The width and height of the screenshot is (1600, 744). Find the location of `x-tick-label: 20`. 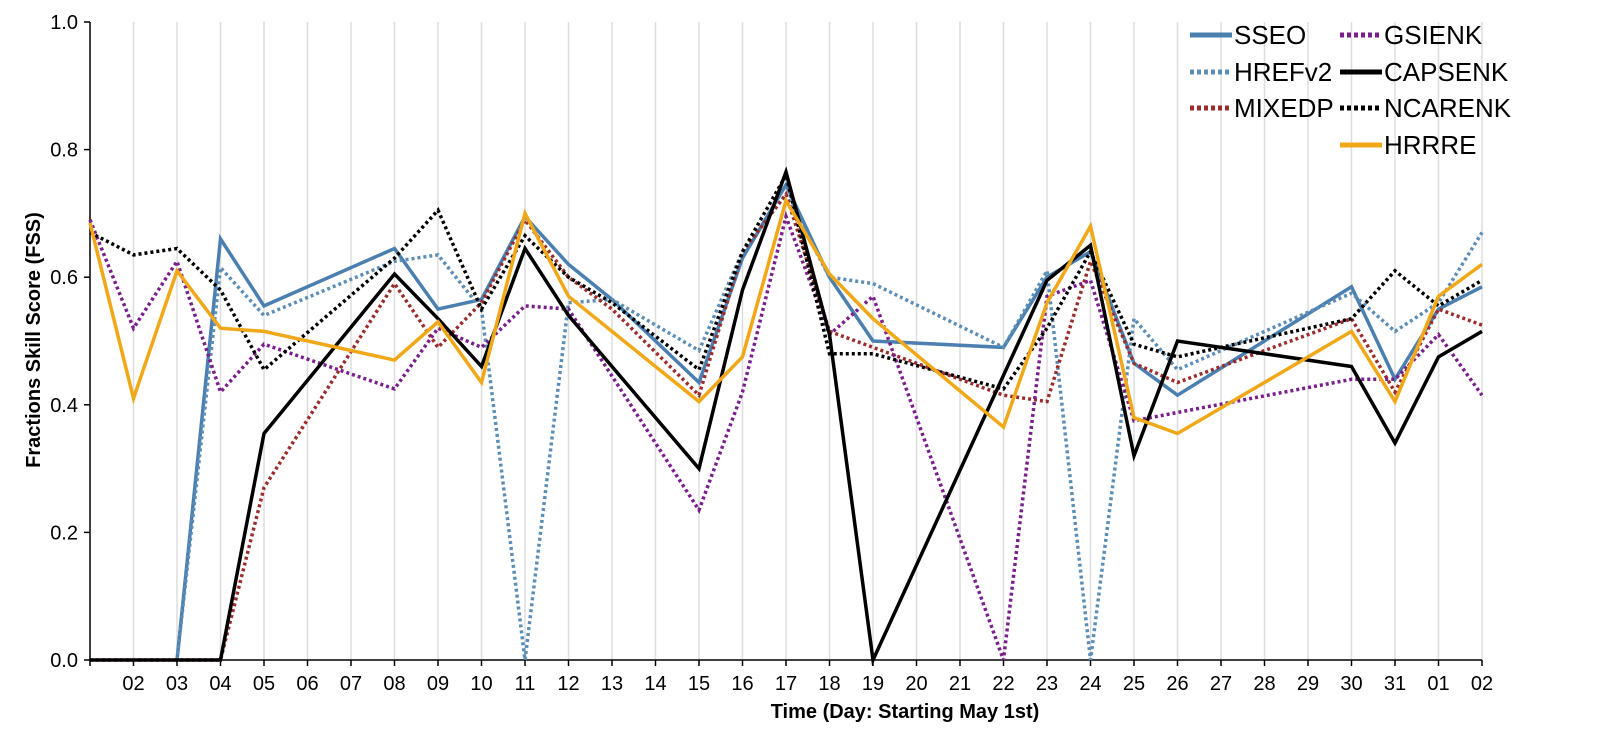

x-tick-label: 20 is located at coordinates (916, 684).